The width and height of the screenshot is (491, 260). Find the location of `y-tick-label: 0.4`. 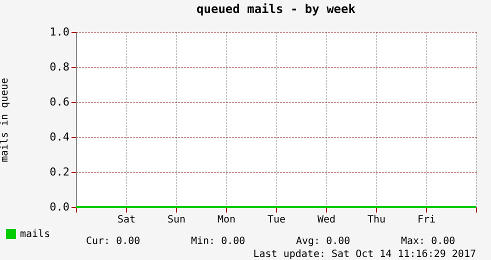

y-tick-label: 0.4 is located at coordinates (60, 137).